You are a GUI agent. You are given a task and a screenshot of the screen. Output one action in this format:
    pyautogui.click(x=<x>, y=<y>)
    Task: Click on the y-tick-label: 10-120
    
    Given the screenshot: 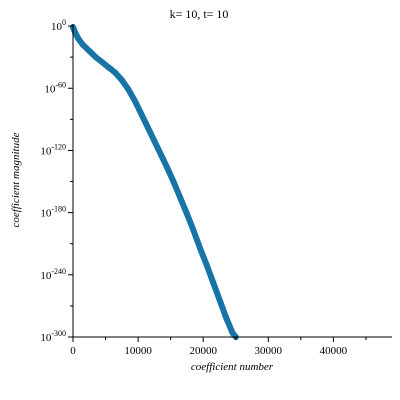 What is the action you would take?
    pyautogui.click(x=53, y=149)
    